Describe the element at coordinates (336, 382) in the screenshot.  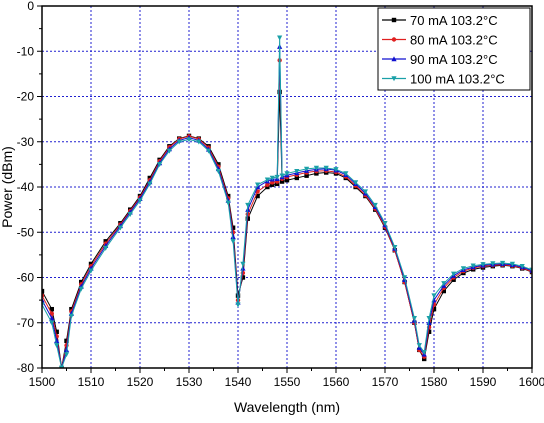
I see `x-tick-label: 1560` at that location.